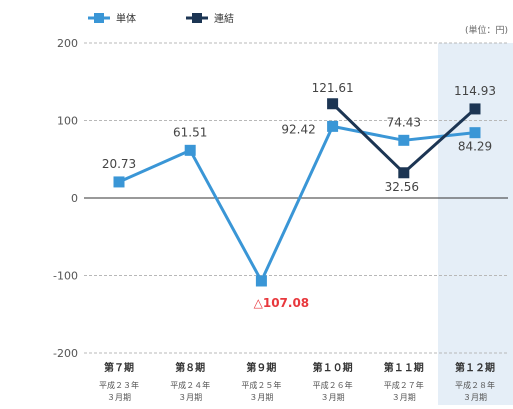 The width and height of the screenshot is (513, 409). Describe the element at coordinates (119, 164) in the screenshot. I see `data-label: 20.73` at that location.